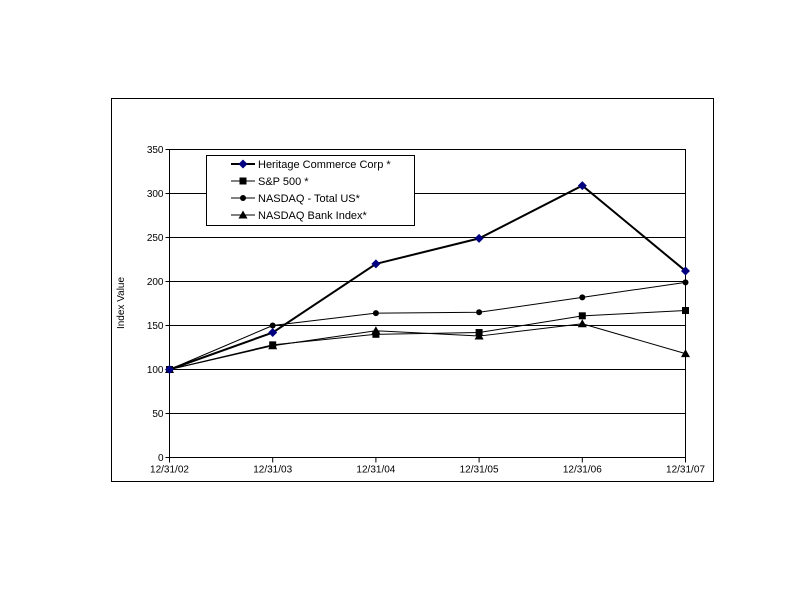 The image size is (800, 600). Describe the element at coordinates (155, 370) in the screenshot. I see `y-tick-label: 100` at that location.